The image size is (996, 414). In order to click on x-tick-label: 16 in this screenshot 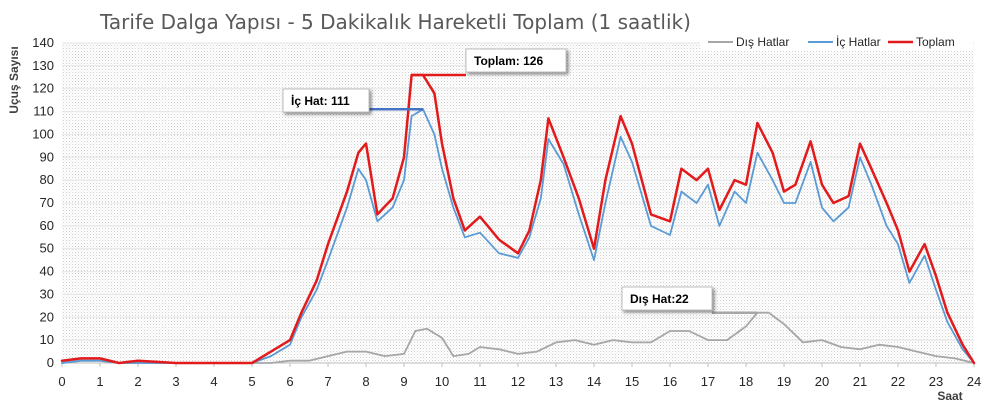, I will do `click(670, 381)`.